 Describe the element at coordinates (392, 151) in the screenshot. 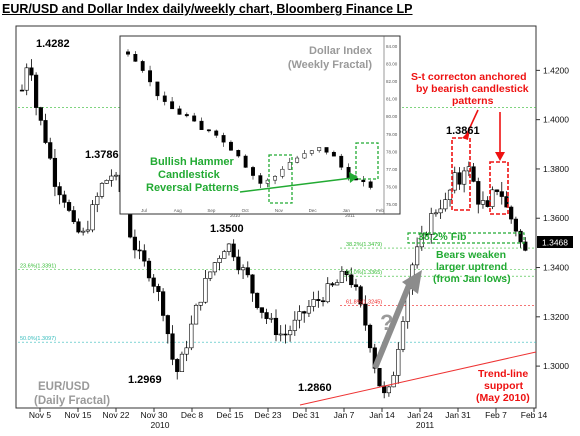

I see `inset-price-label: 78.00` at that location.